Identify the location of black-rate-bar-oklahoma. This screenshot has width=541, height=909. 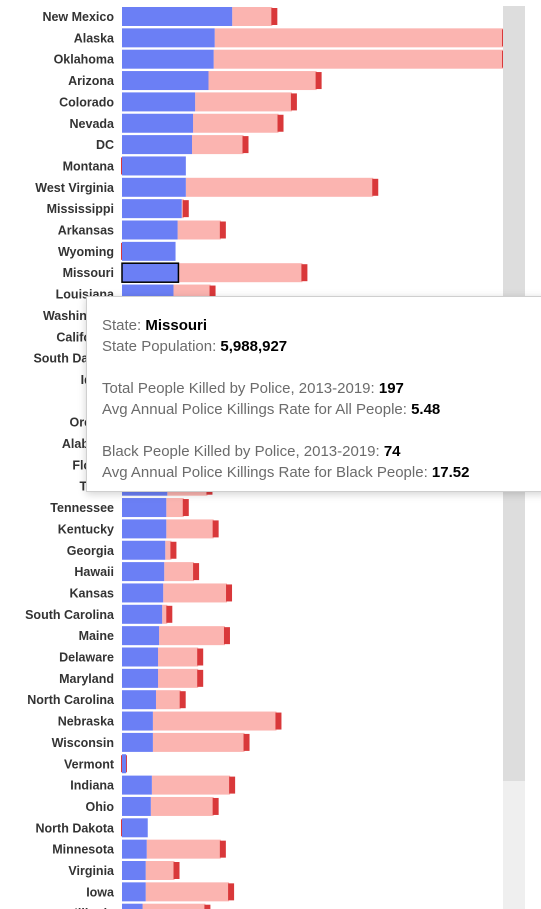
(358, 59).